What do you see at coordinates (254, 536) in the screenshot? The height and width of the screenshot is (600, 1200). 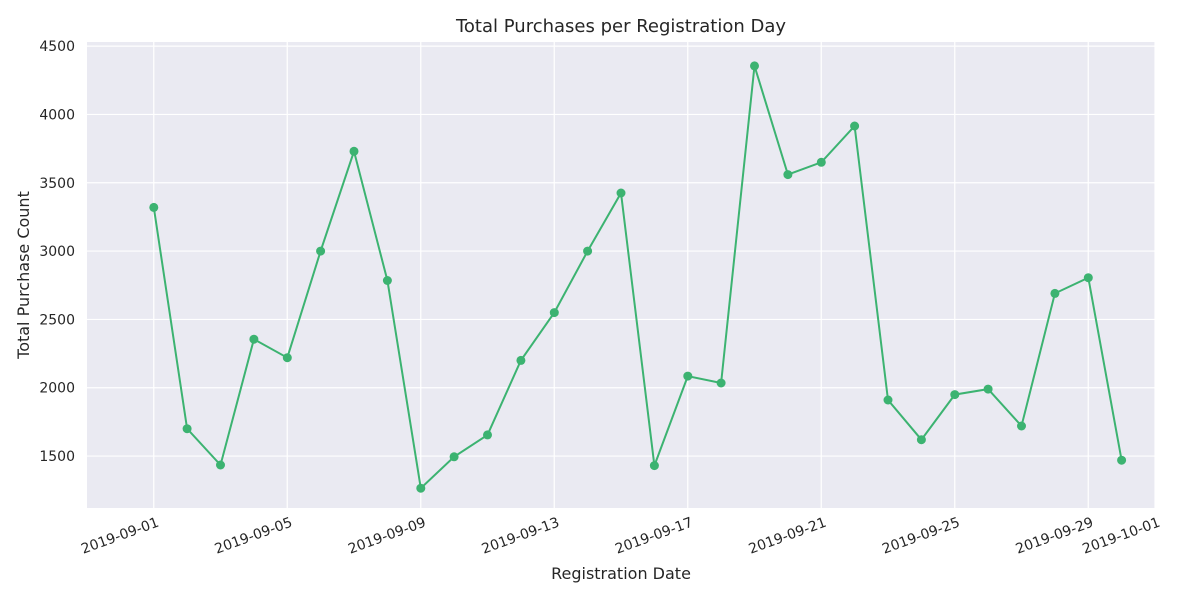 I see `x-tick-label: 2019-09-05` at bounding box center [254, 536].